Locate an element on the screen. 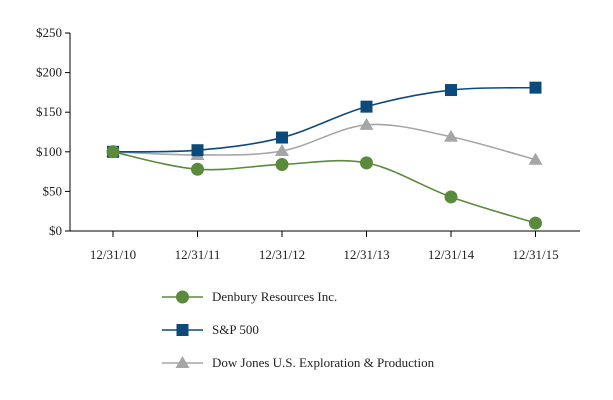 This screenshot has width=613, height=400. x-tick-label: 12/31/10 is located at coordinates (113, 254).